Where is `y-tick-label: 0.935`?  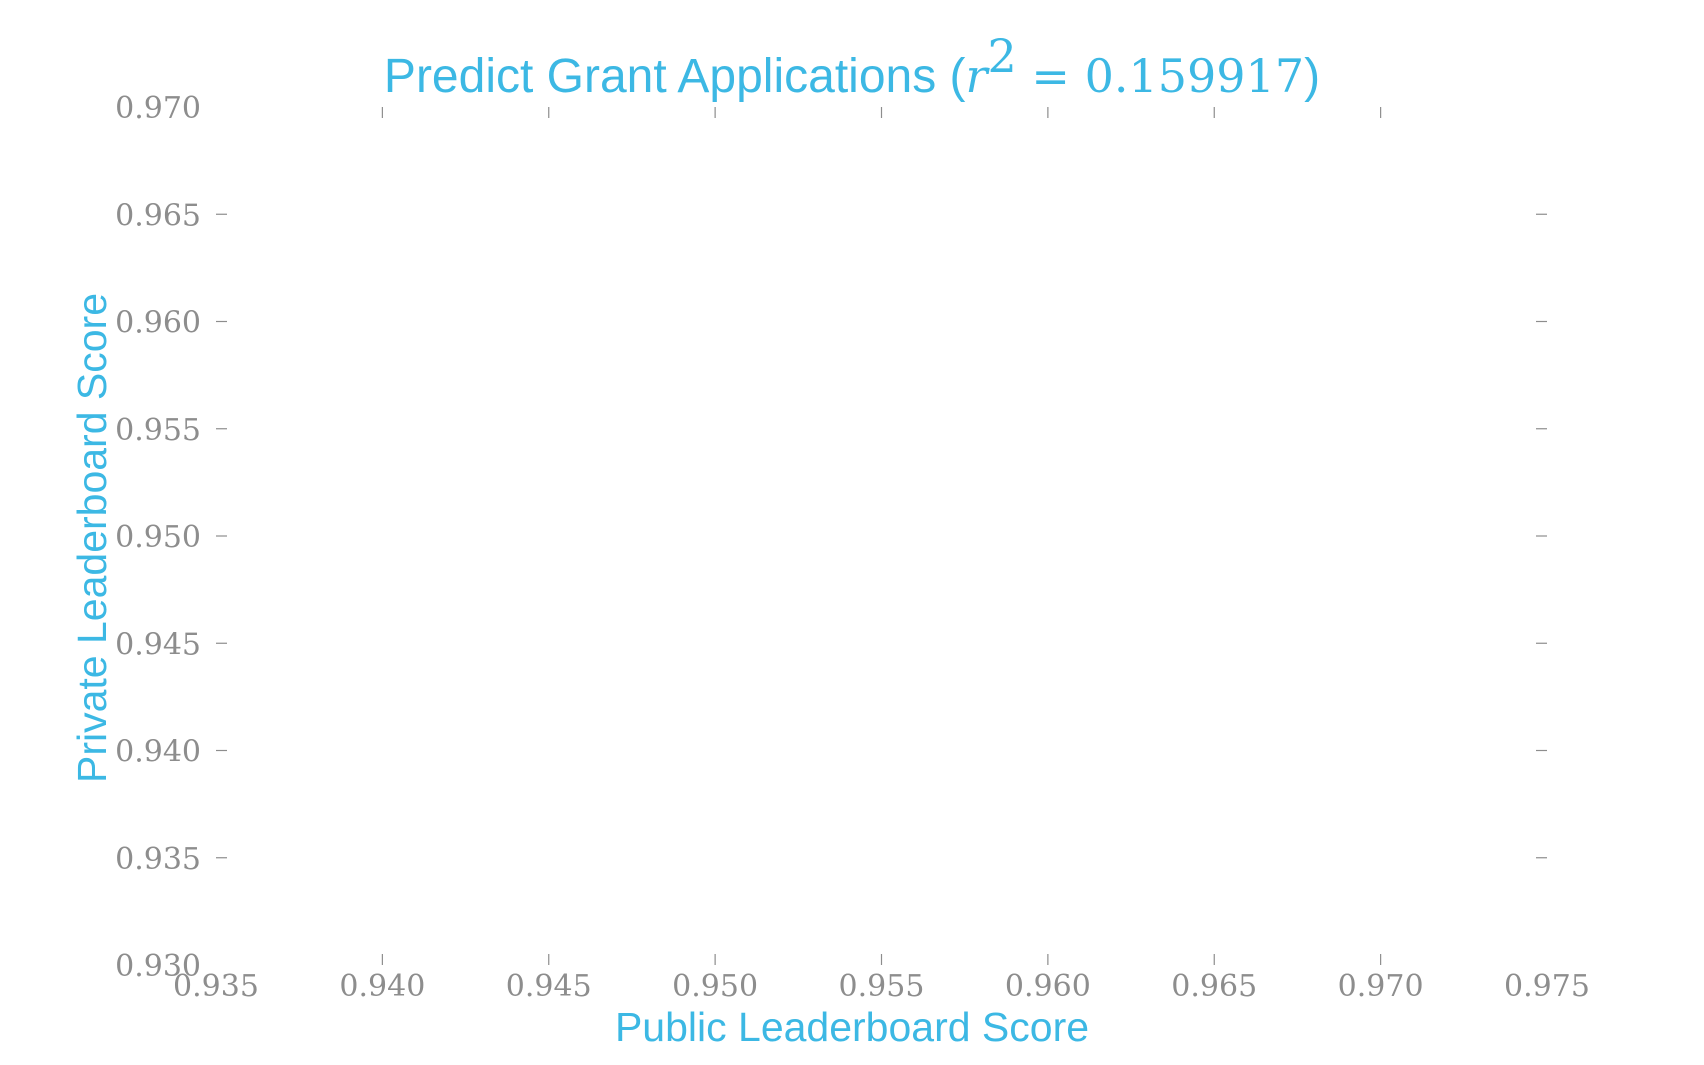
y-tick-label: 0.935 is located at coordinates (158, 859).